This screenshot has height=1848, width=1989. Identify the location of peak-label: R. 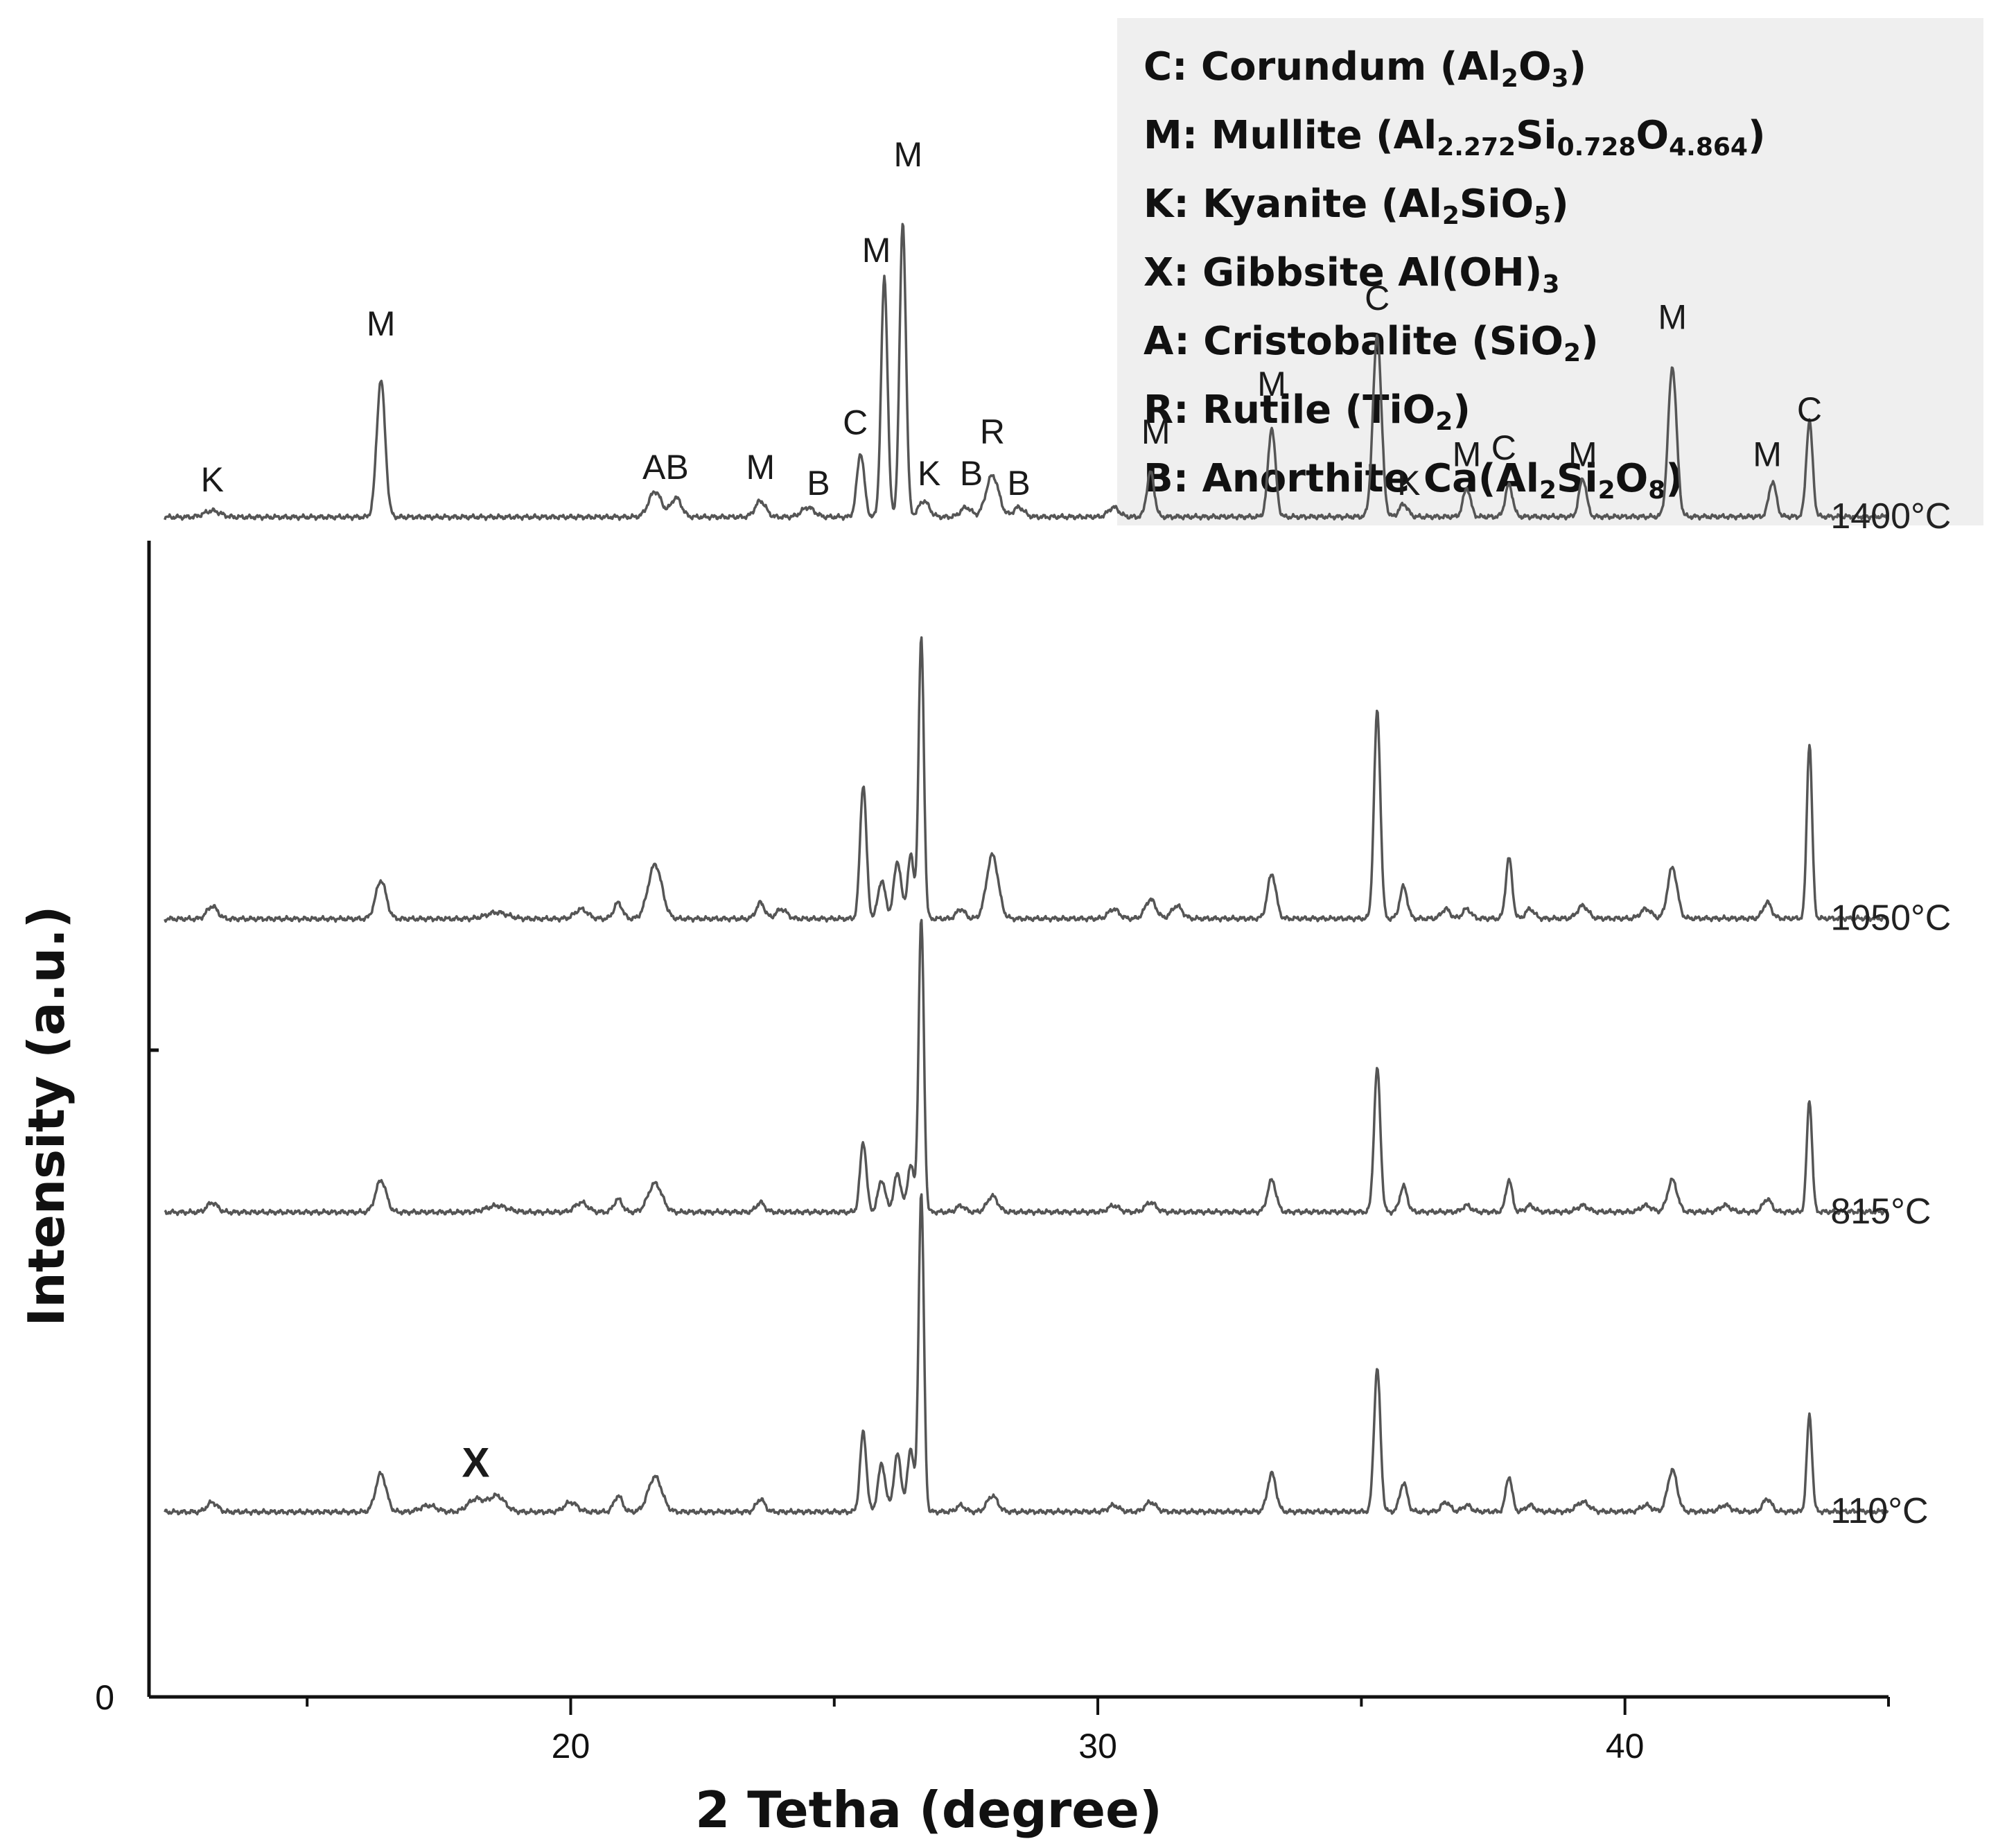
(992, 432).